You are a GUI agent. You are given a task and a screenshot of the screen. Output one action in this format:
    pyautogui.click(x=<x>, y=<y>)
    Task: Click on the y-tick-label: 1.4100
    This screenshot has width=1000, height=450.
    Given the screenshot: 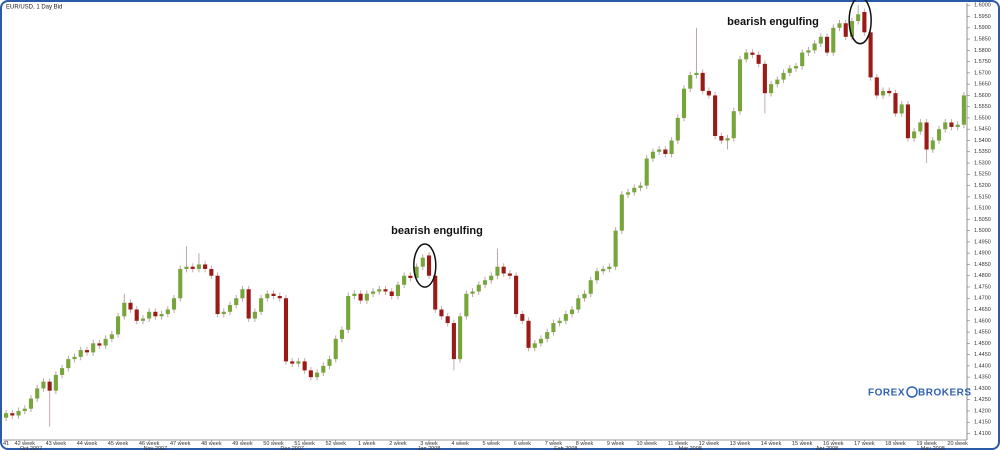 What is the action you would take?
    pyautogui.click(x=982, y=434)
    